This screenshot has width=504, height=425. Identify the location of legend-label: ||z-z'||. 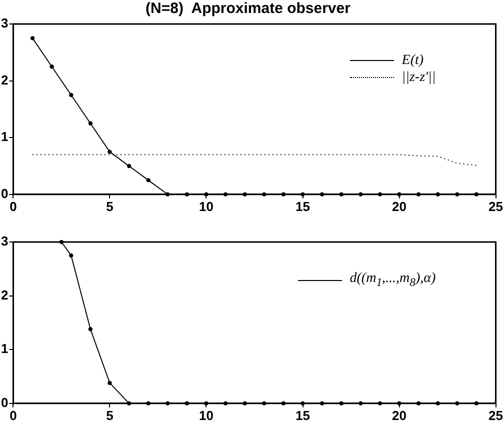
(419, 77).